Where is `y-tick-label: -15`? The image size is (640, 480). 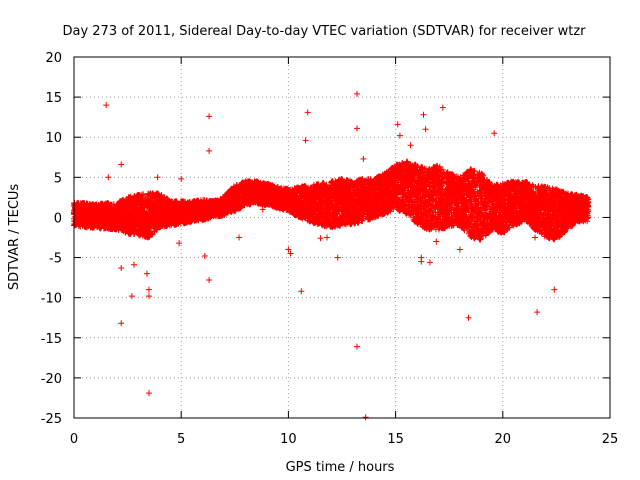 y-tick-label: -15 is located at coordinates (51, 339).